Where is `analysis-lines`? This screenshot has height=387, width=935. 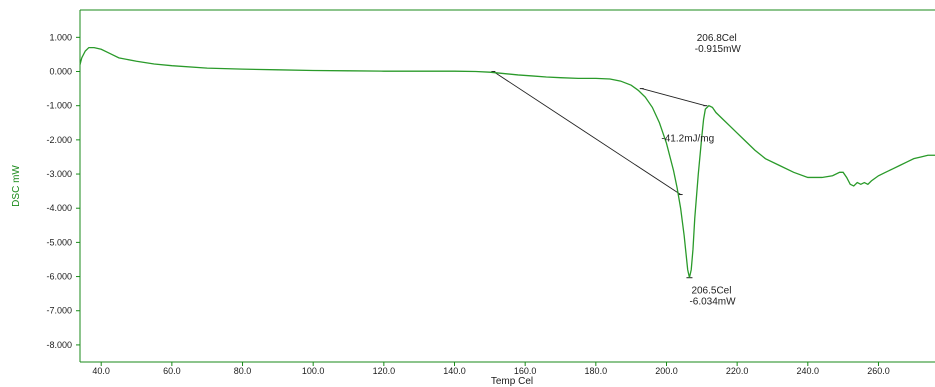
analysis-lines is located at coordinates (599, 175).